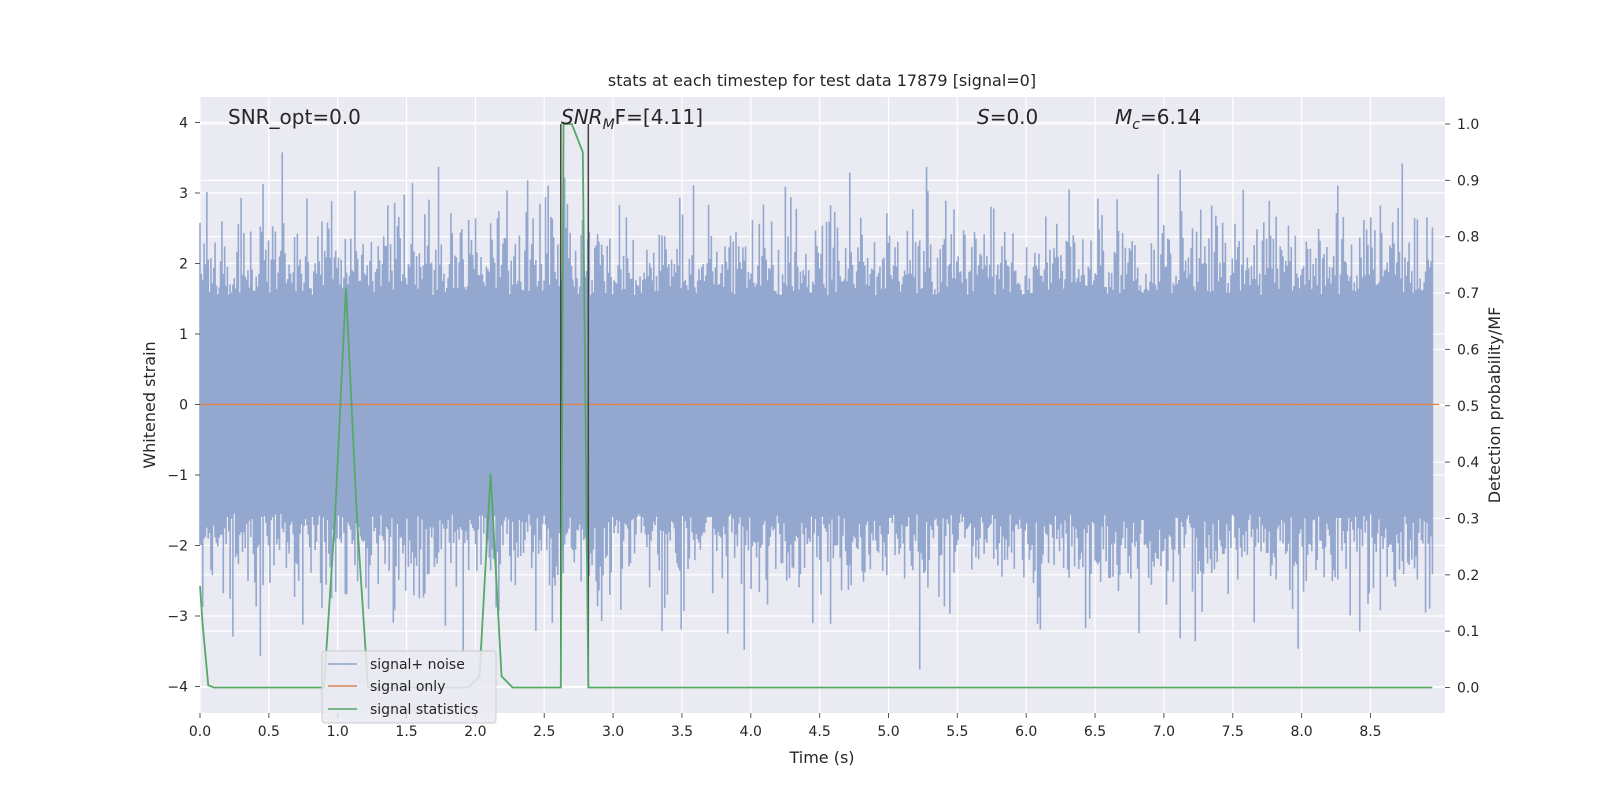  I want to click on s-annotation: S=0.0, so click(1007, 117).